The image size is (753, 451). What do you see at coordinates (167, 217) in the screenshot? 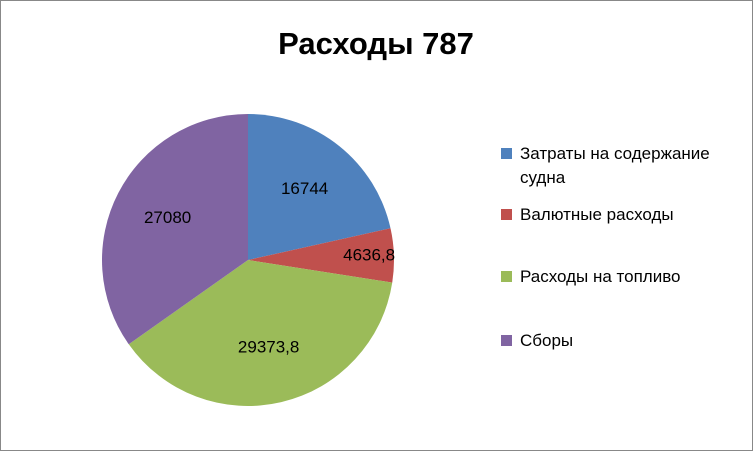
I see `data-label: 27080` at bounding box center [167, 217].